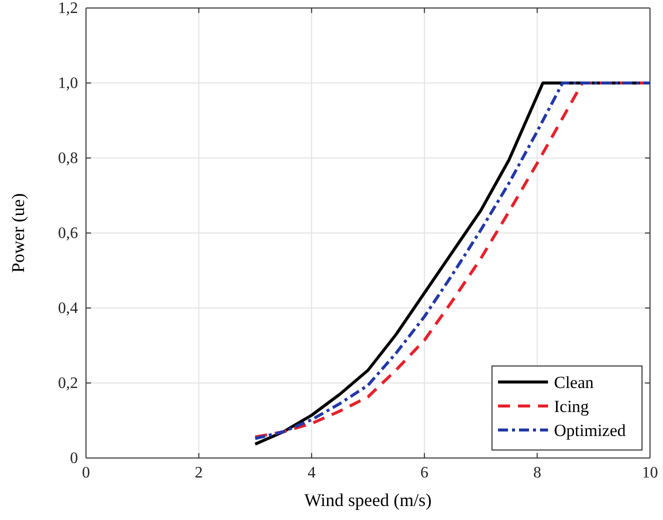 This screenshot has width=663, height=520. What do you see at coordinates (86, 473) in the screenshot?
I see `x-tick-label: 0` at bounding box center [86, 473].